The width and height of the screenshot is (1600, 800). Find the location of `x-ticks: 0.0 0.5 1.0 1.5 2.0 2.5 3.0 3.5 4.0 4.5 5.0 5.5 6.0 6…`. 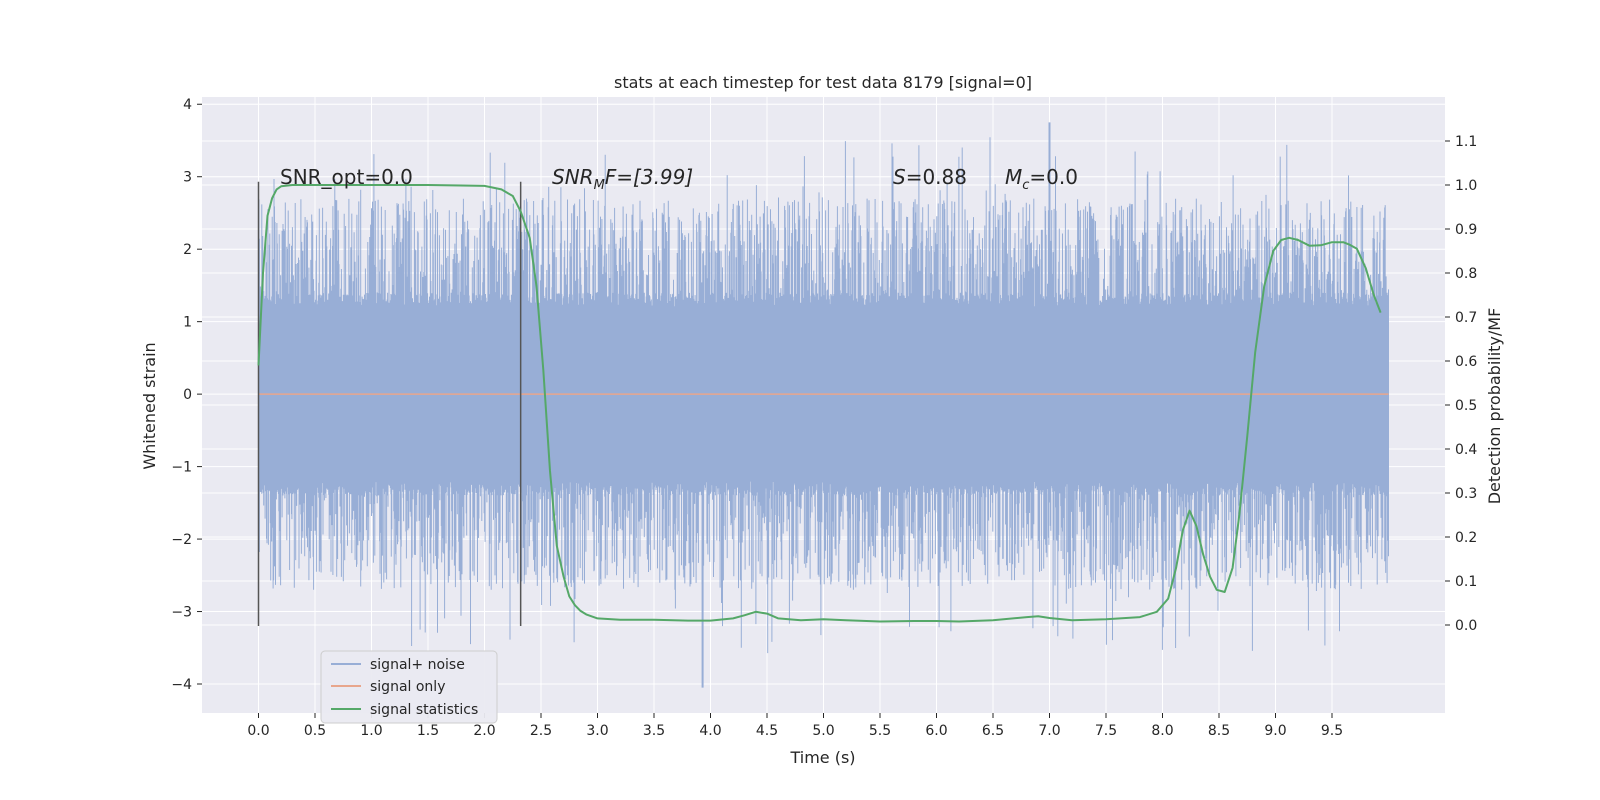

x-ticks: 0.0 0.5 1.0 1.5 2.0 2.5 3.0 3.5 4.0 4.5 5.0 5.5 6.0 6… is located at coordinates (795, 726).